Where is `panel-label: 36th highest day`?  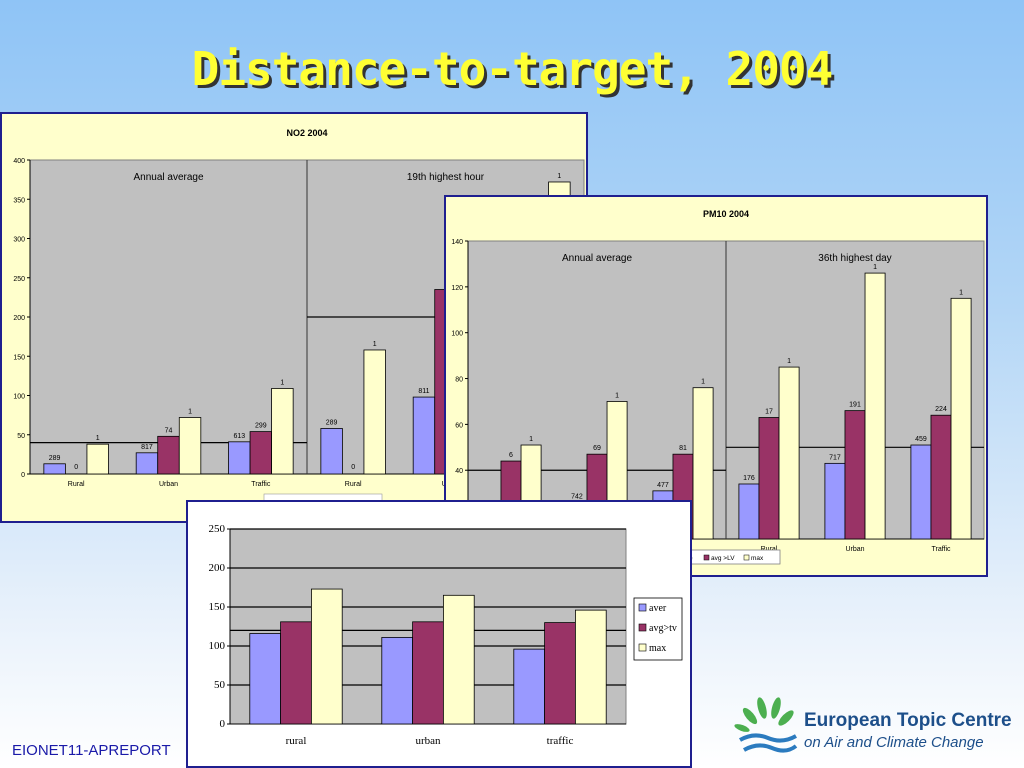 panel-label: 36th highest day is located at coordinates (854, 258).